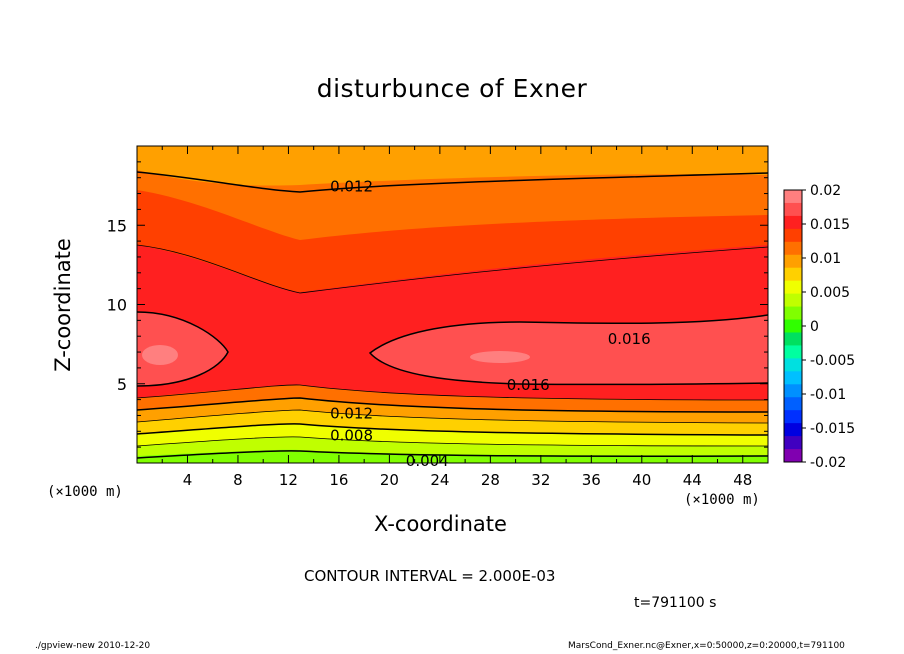 Image resolution: width=904 pixels, height=654 pixels. I want to click on y-tick-label: 10, so click(117, 305).